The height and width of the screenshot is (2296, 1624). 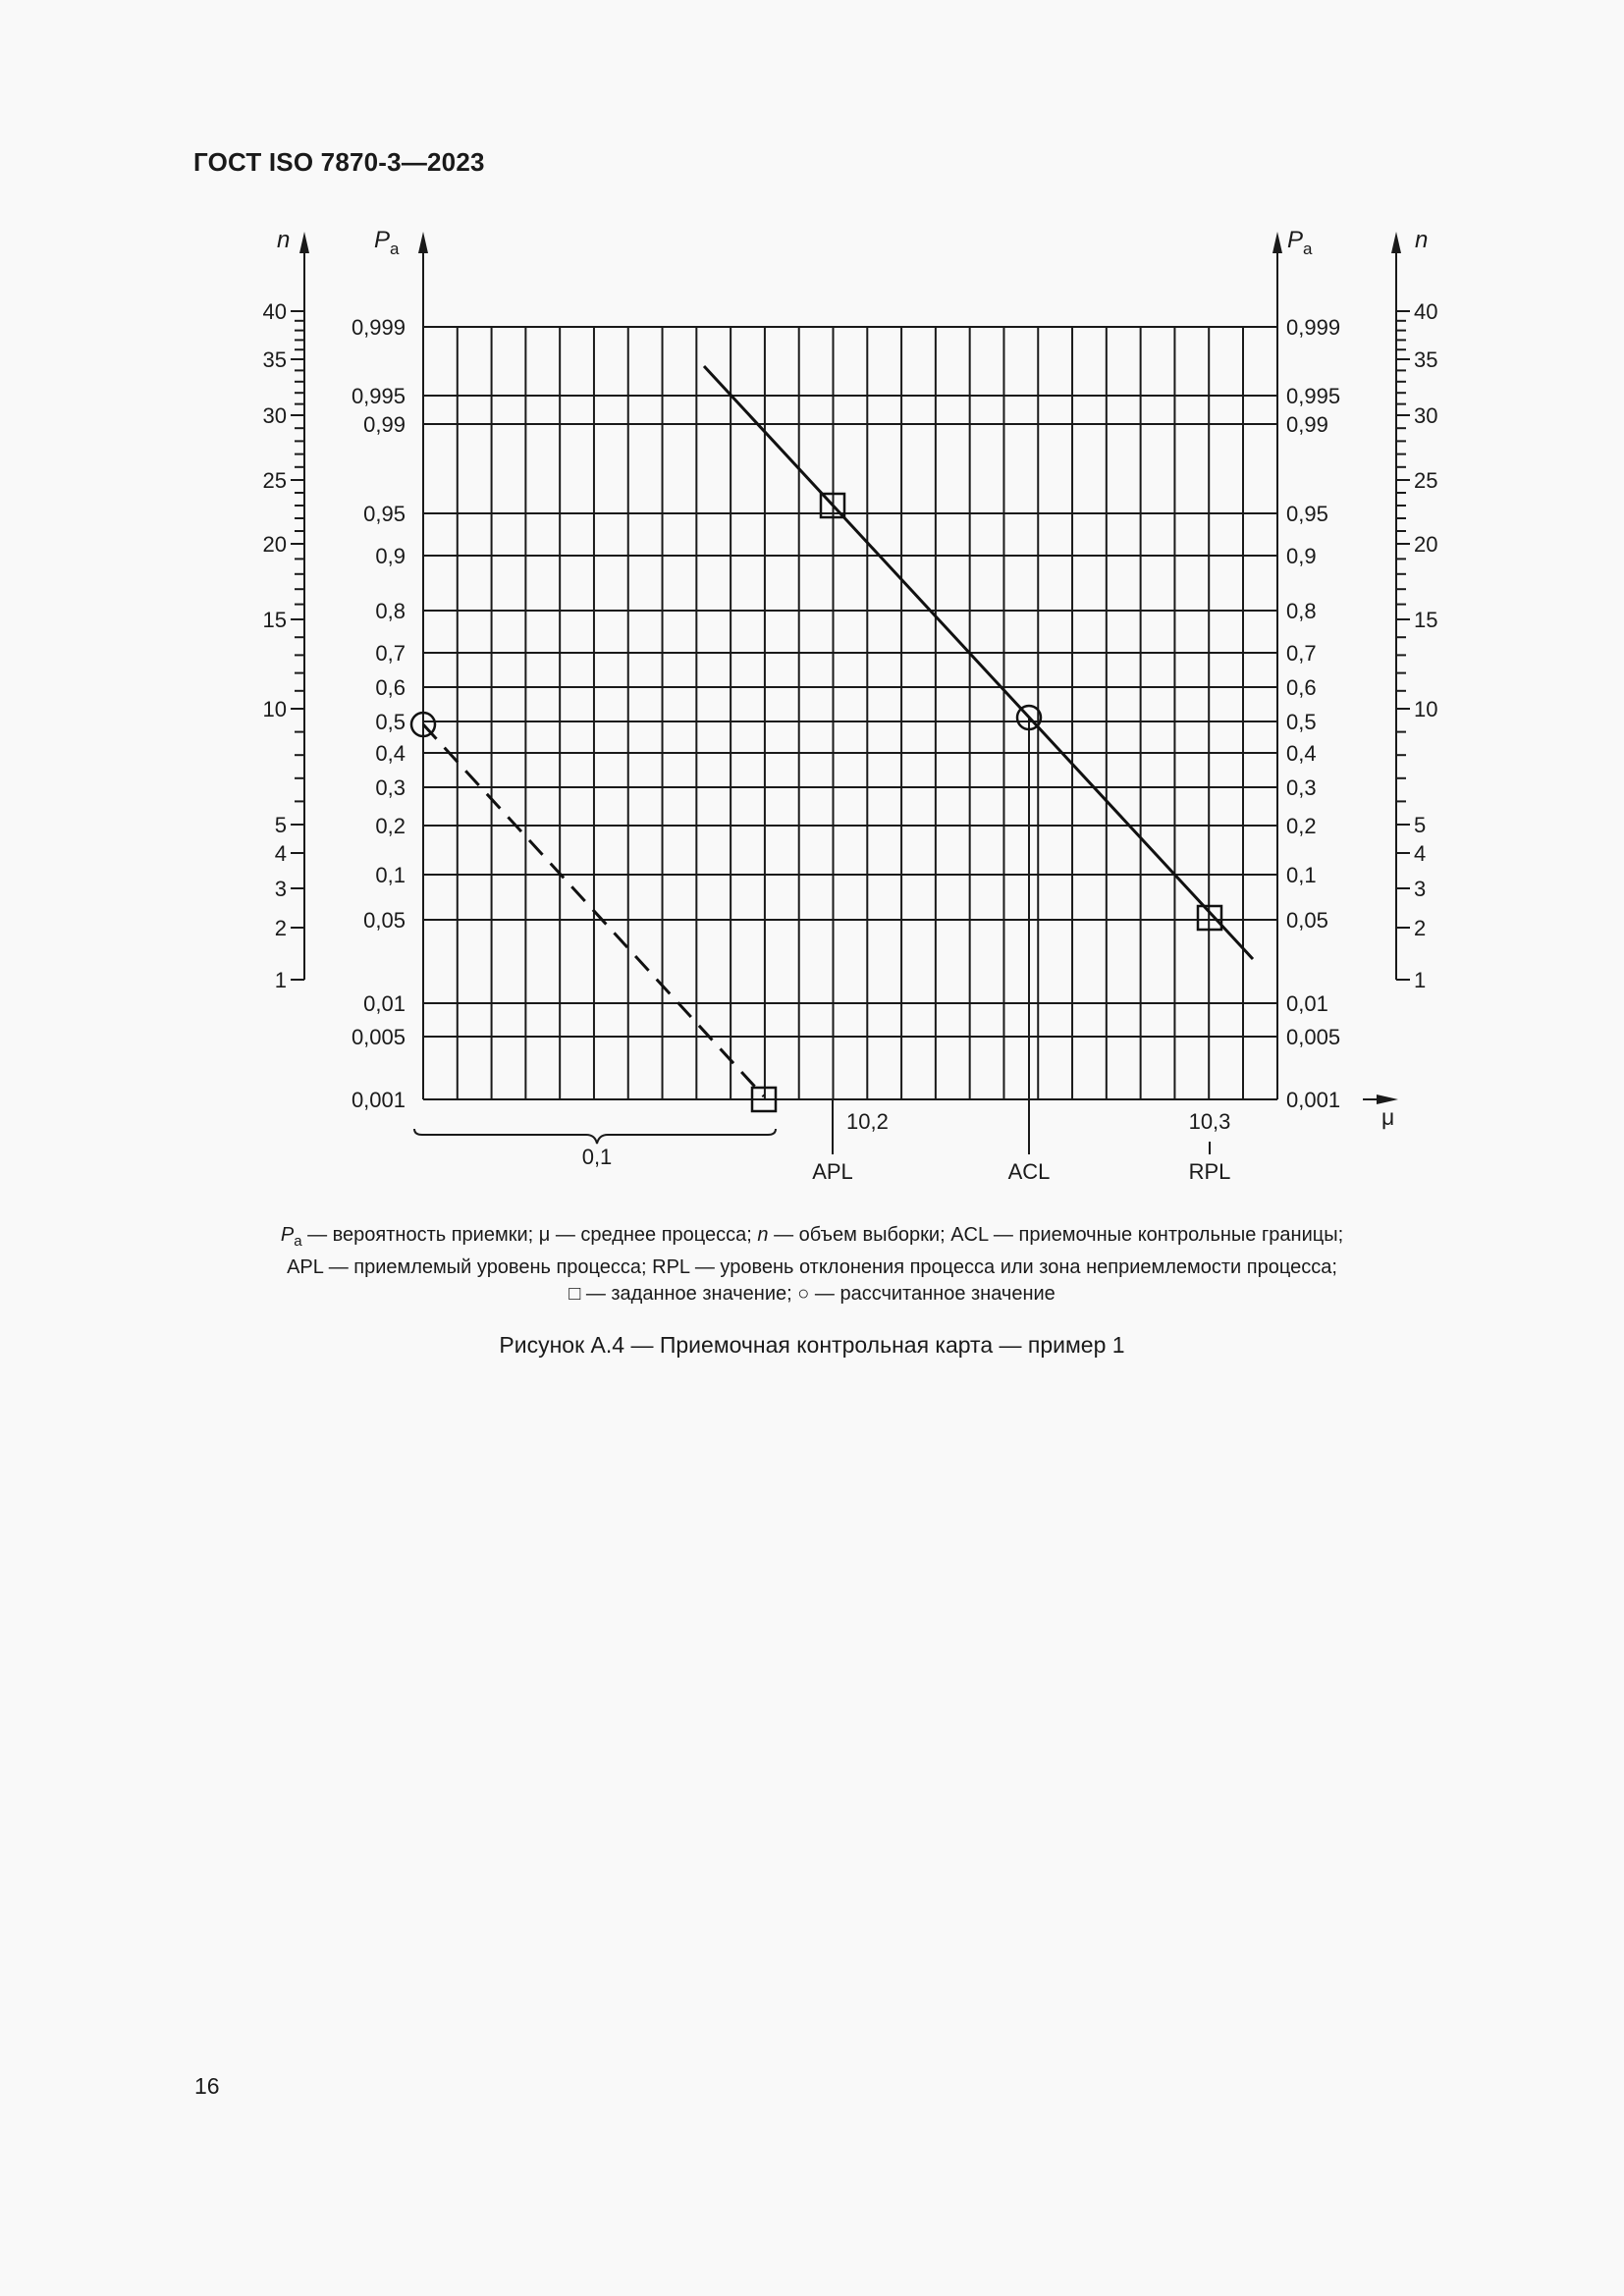 What do you see at coordinates (763, 1235) in the screenshot?
I see `n-symbol: n` at bounding box center [763, 1235].